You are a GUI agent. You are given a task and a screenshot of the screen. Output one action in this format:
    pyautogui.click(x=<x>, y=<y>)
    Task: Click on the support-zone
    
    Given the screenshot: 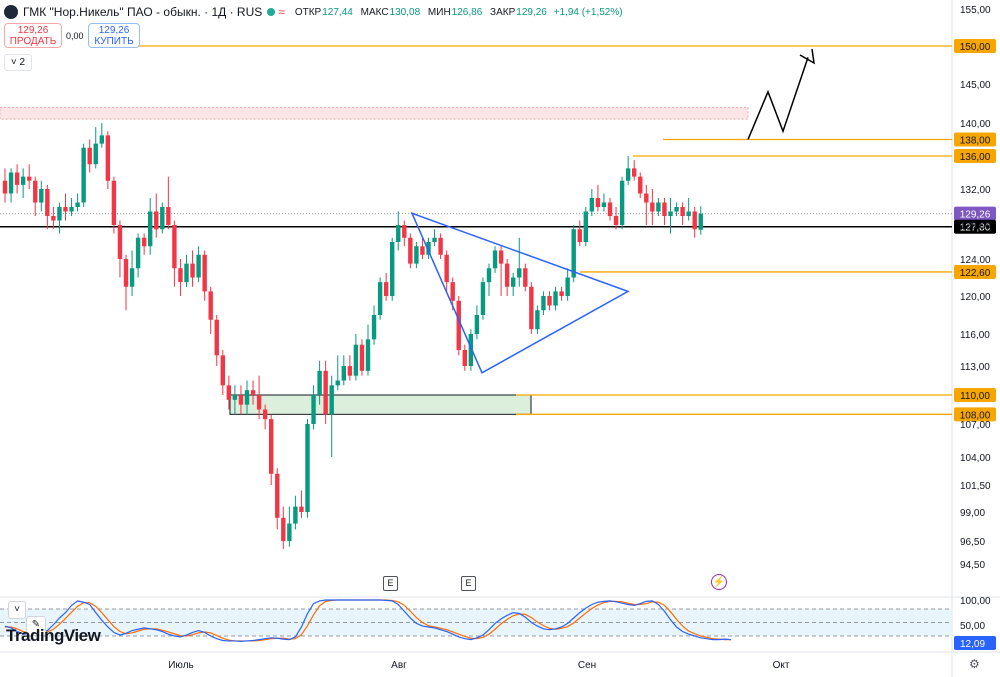 What is the action you would take?
    pyautogui.click(x=380, y=404)
    